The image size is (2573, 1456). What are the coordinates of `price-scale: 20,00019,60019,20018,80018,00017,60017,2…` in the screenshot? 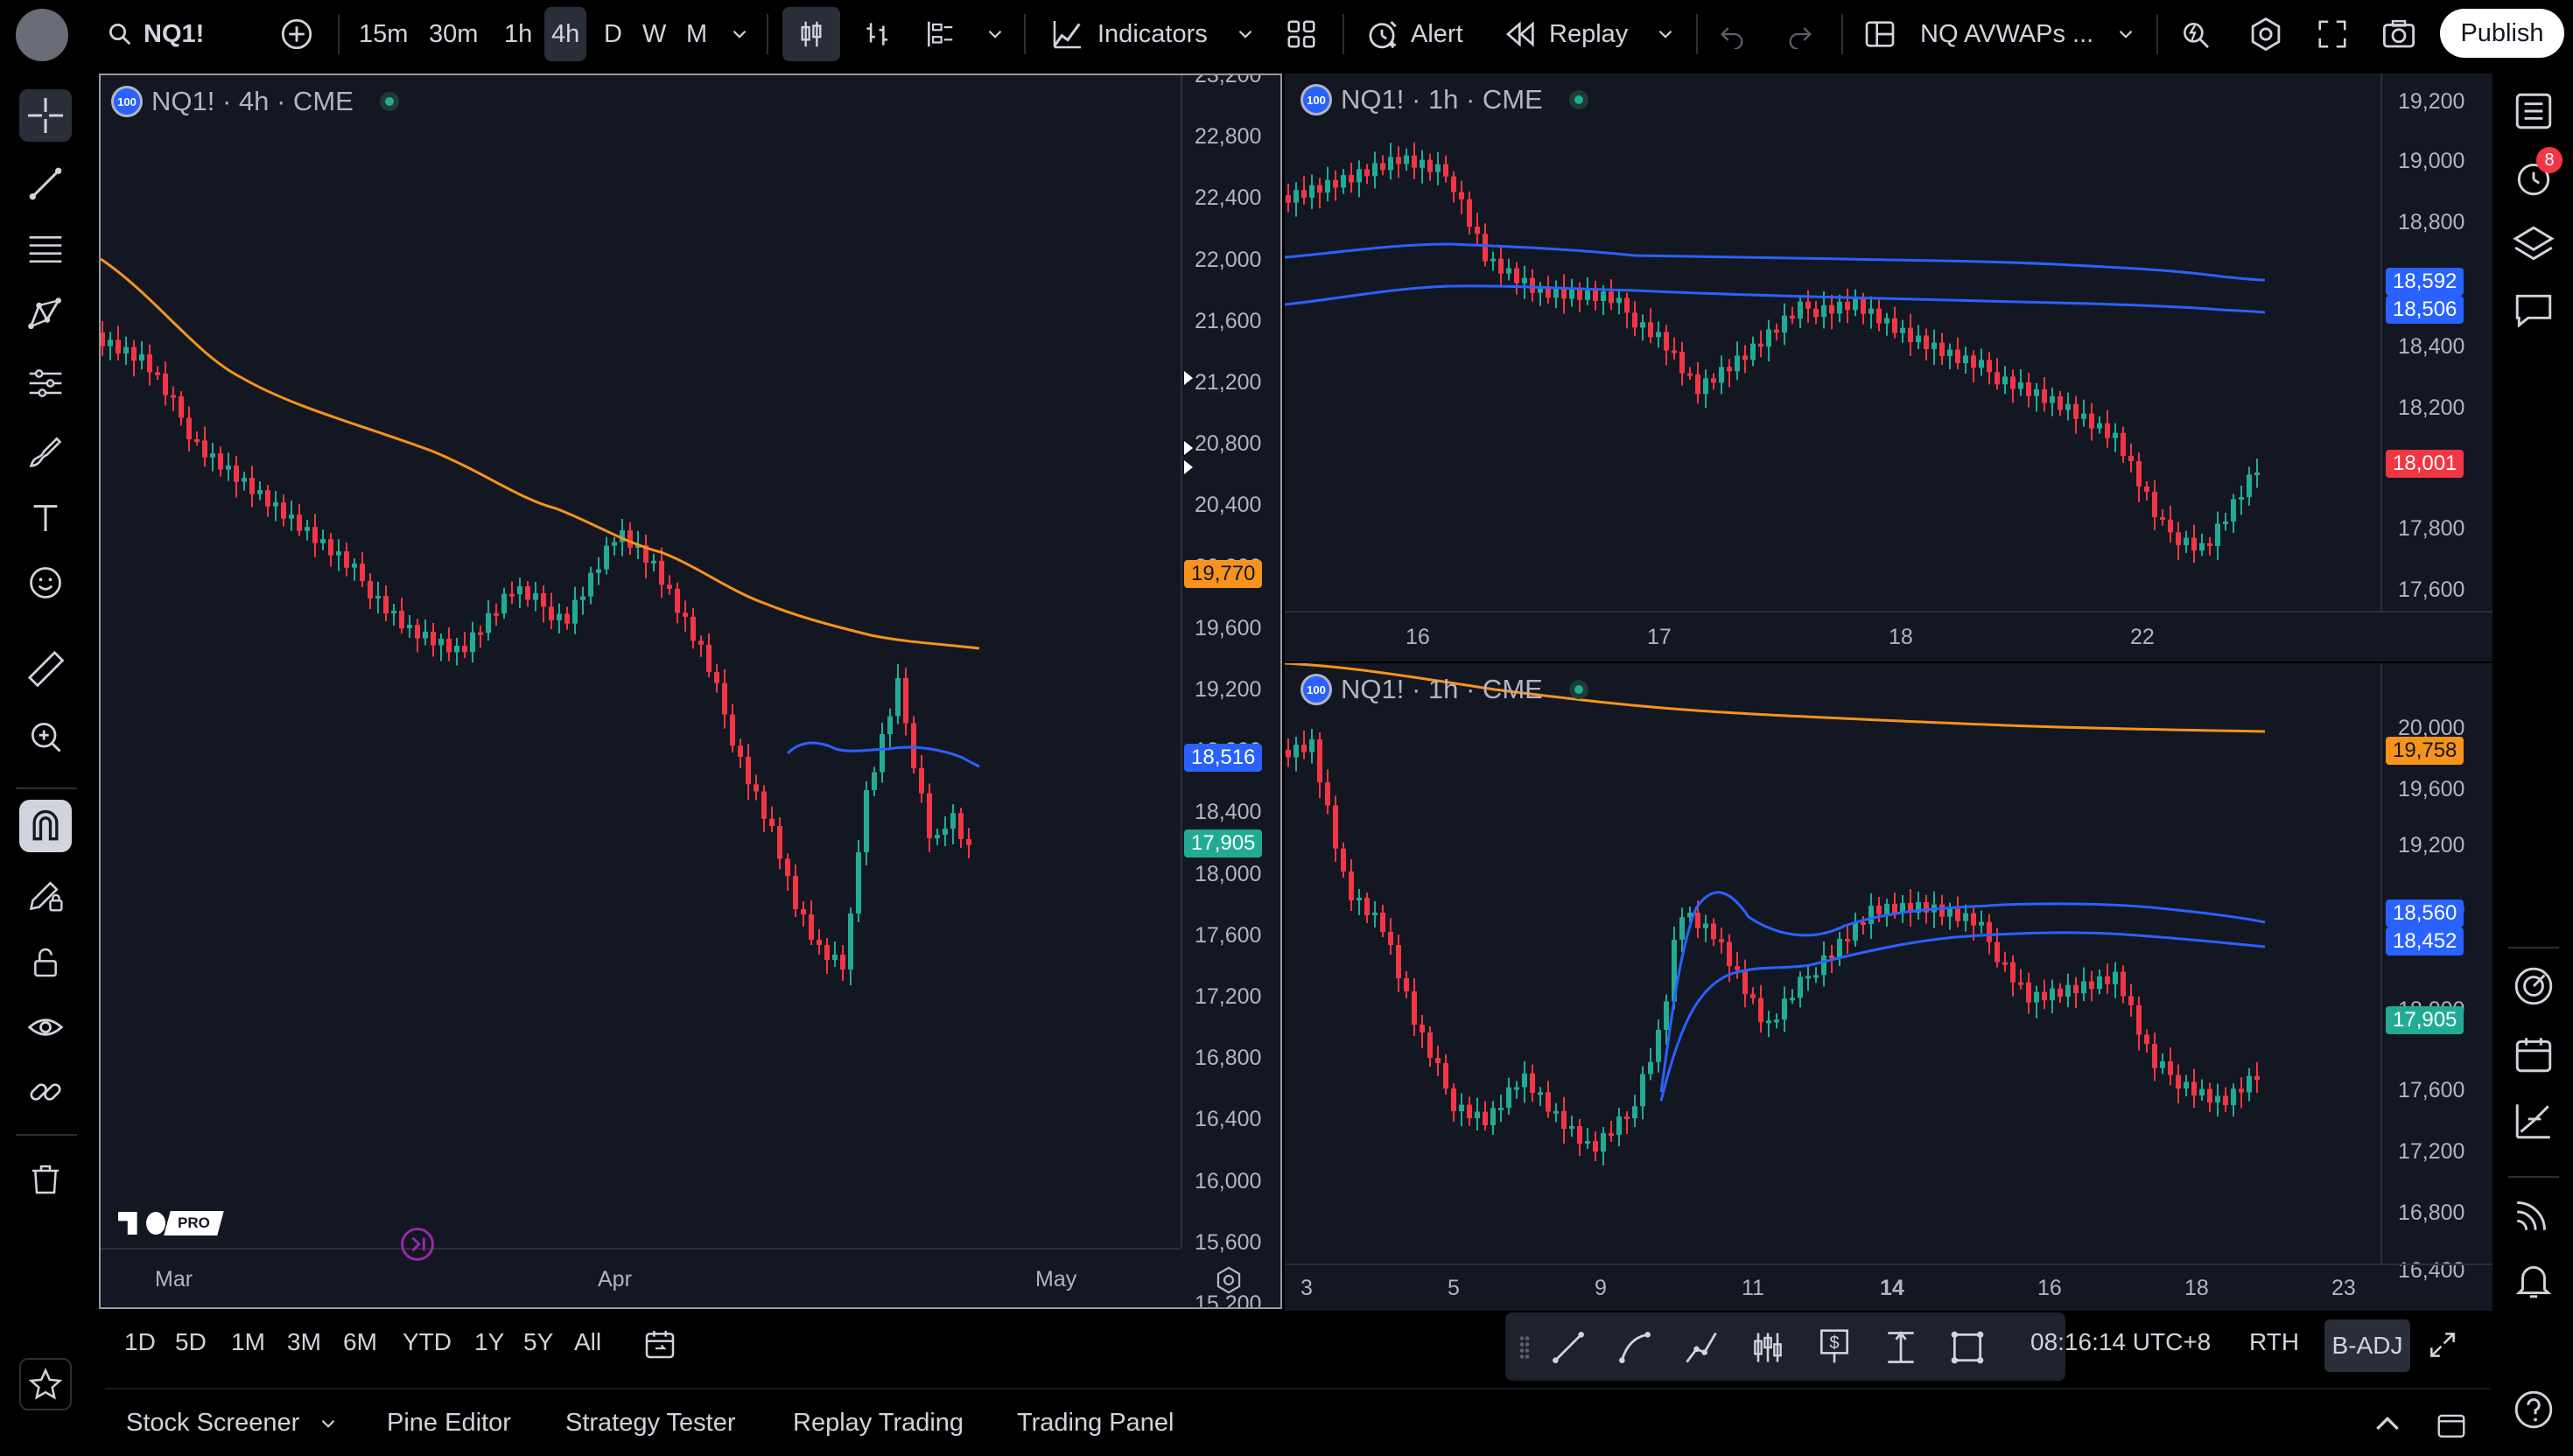 It's located at (2436, 973).